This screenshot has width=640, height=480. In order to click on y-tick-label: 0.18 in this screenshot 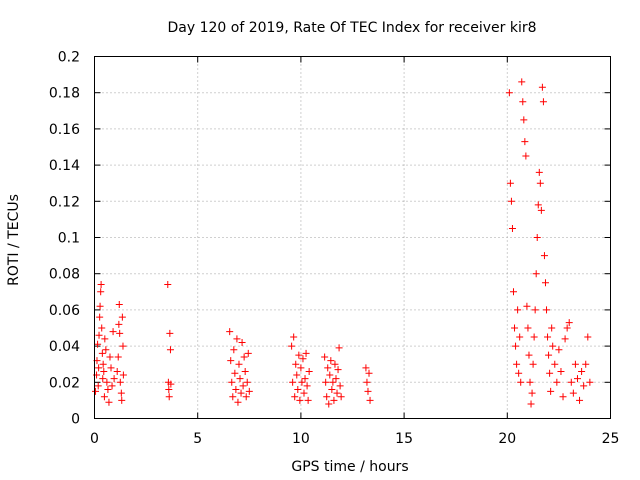, I will do `click(64, 94)`.